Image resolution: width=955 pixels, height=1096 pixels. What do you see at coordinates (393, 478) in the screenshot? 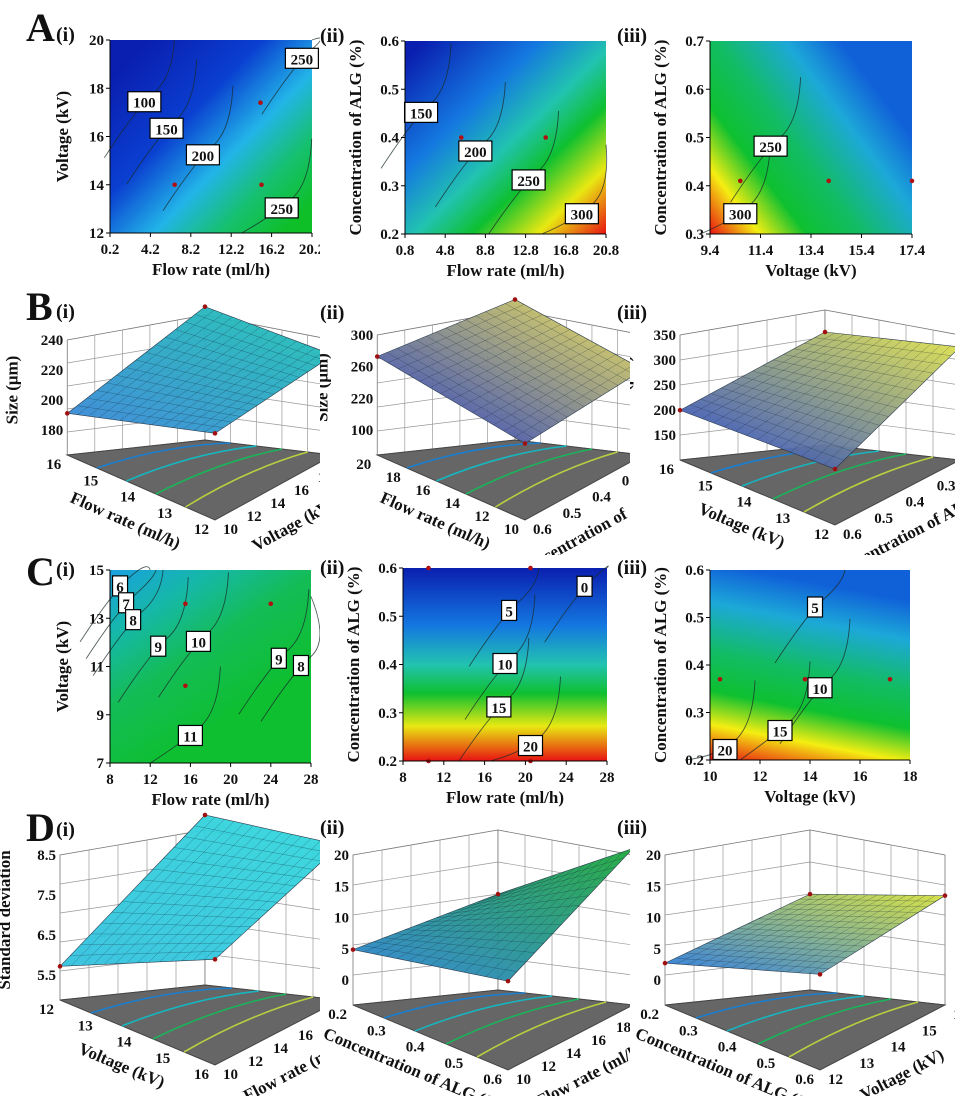
I see `x-tick-label: 18` at bounding box center [393, 478].